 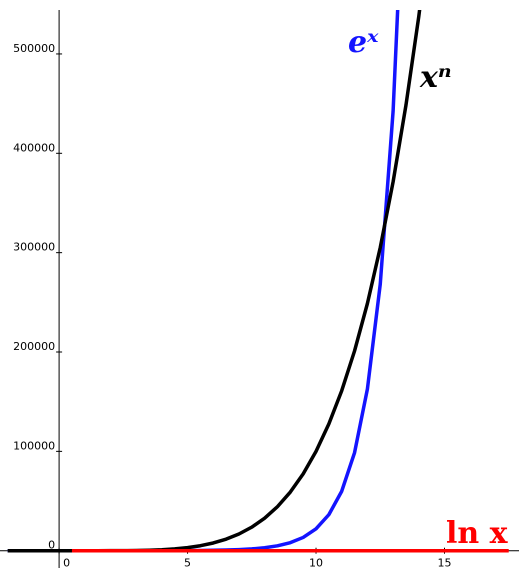 I want to click on y-tick-label: 400000, so click(x=34, y=147).